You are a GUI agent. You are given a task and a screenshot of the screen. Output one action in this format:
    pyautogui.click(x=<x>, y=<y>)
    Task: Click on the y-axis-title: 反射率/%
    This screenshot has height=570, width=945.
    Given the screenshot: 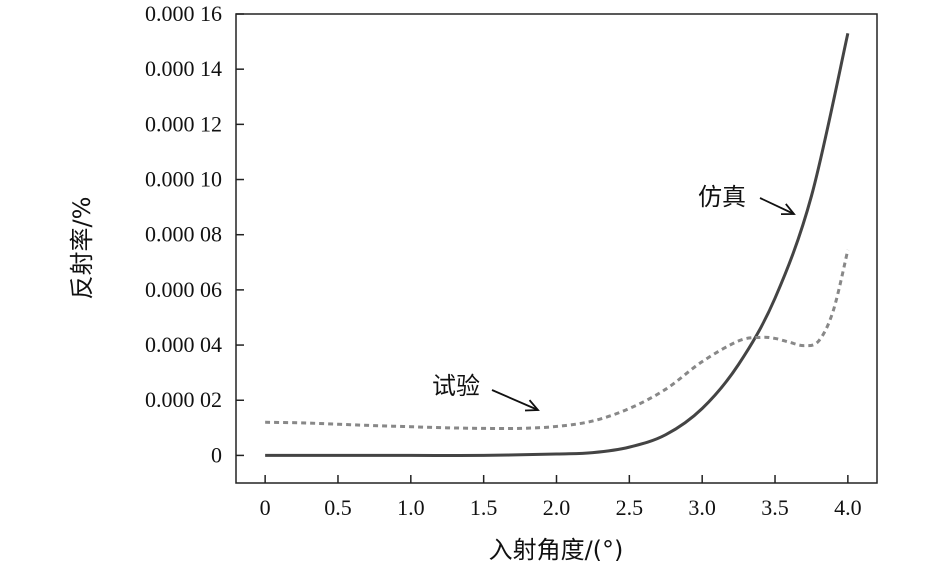 What is the action you would take?
    pyautogui.click(x=82, y=248)
    